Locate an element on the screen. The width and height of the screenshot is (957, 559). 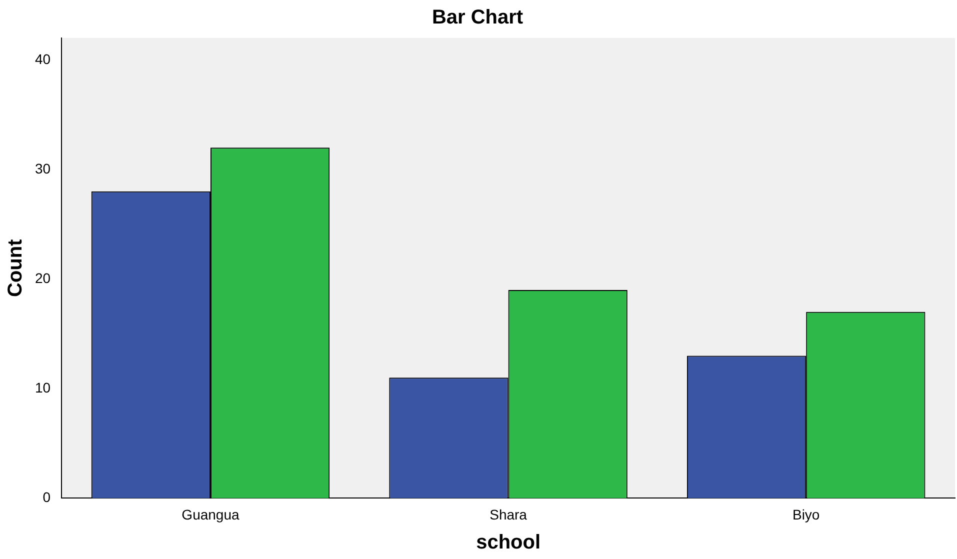
y-tick-label: 40 is located at coordinates (42, 58).